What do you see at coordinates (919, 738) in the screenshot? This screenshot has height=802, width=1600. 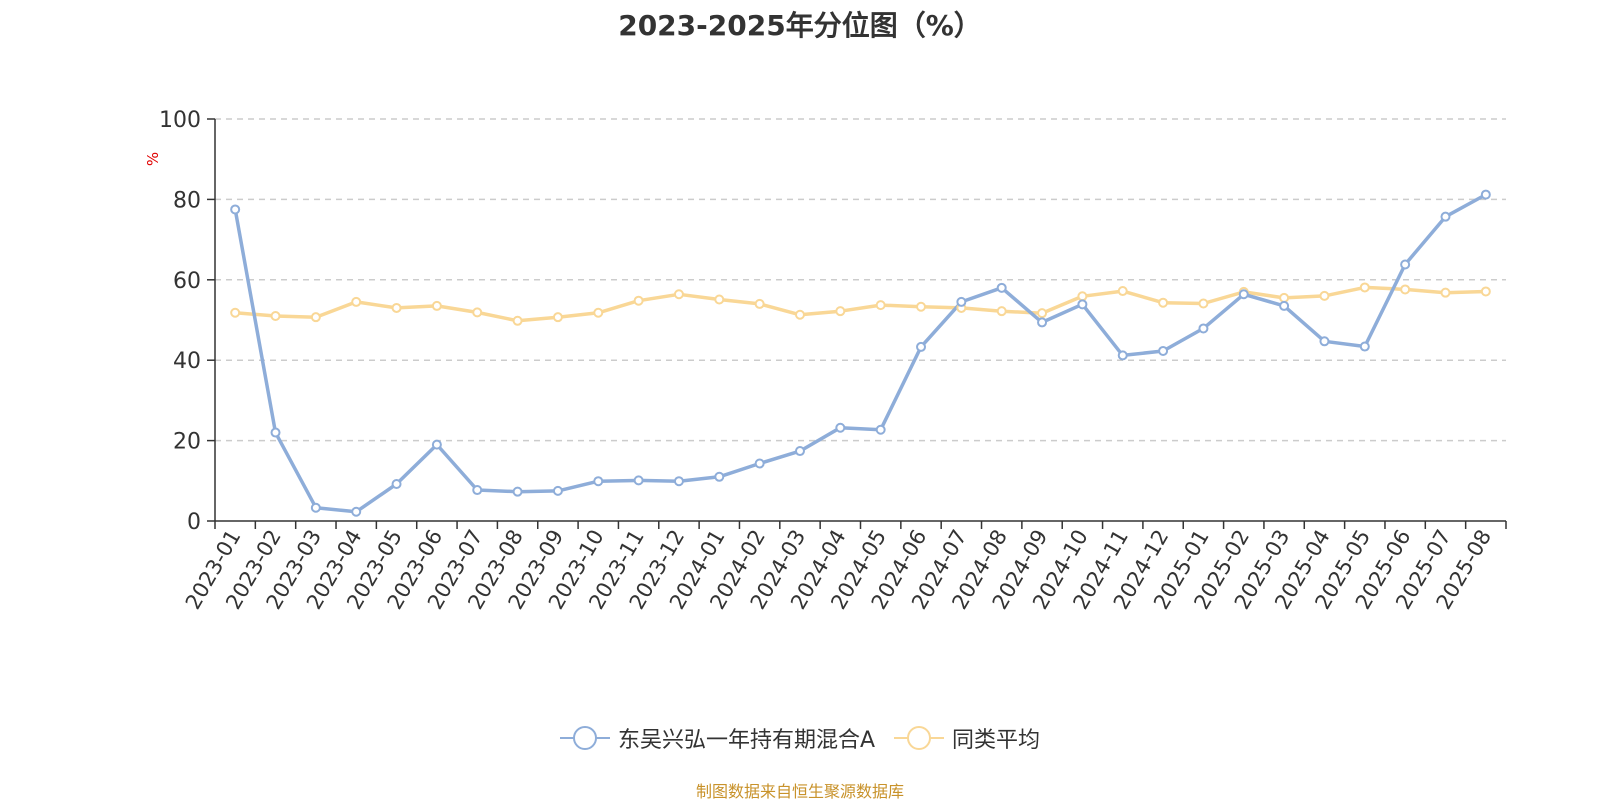 I see `legend-swatch-peer-average` at bounding box center [919, 738].